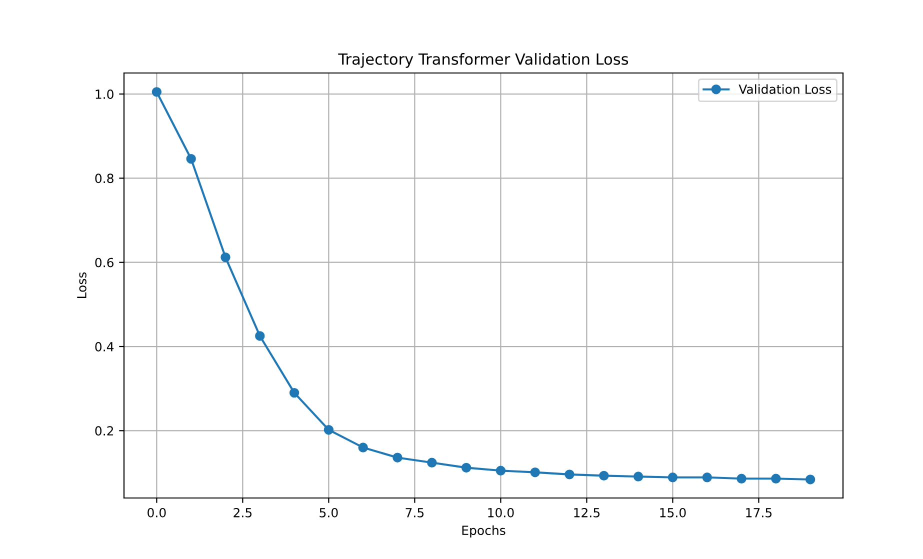 The height and width of the screenshot is (559, 923). Describe the element at coordinates (587, 513) in the screenshot. I see `x-tick-label: 12.5` at that location.